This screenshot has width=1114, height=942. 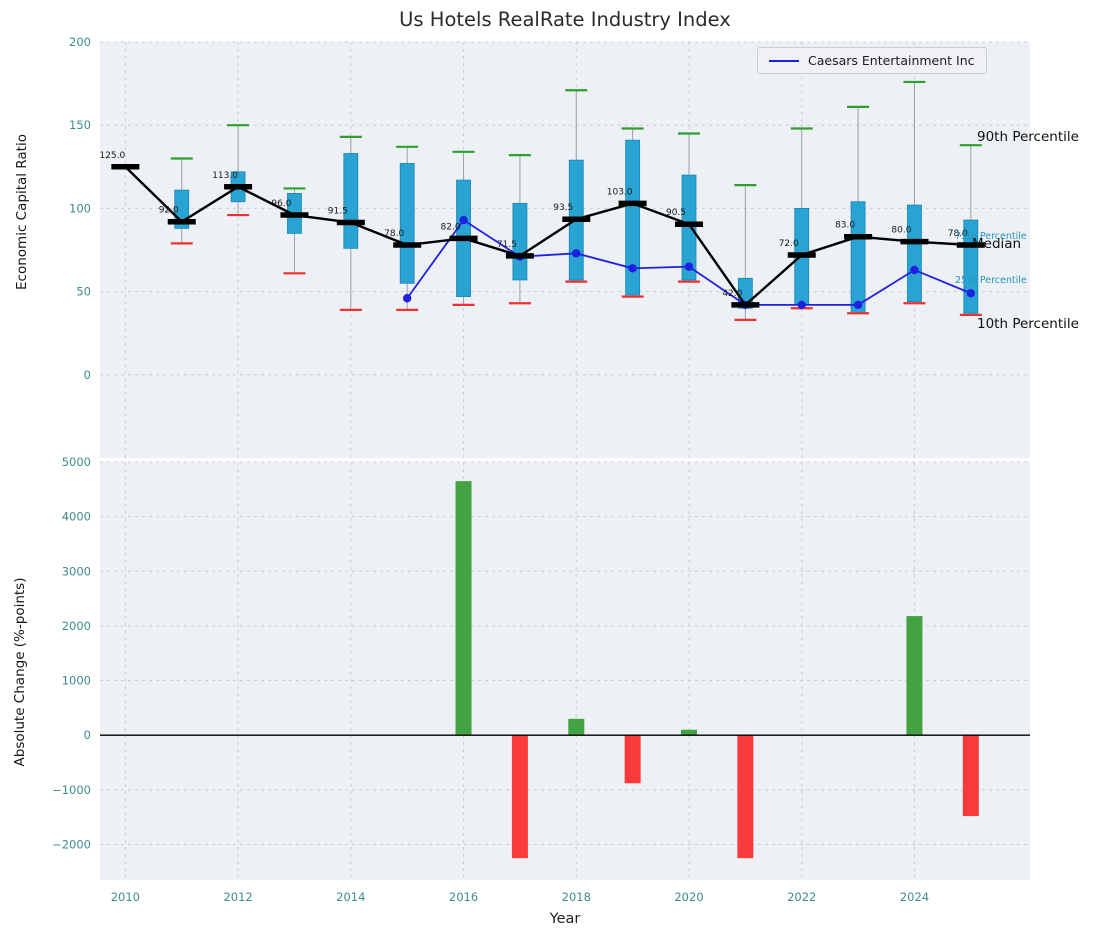 I want to click on median-value-label: 91.5, so click(x=338, y=212).